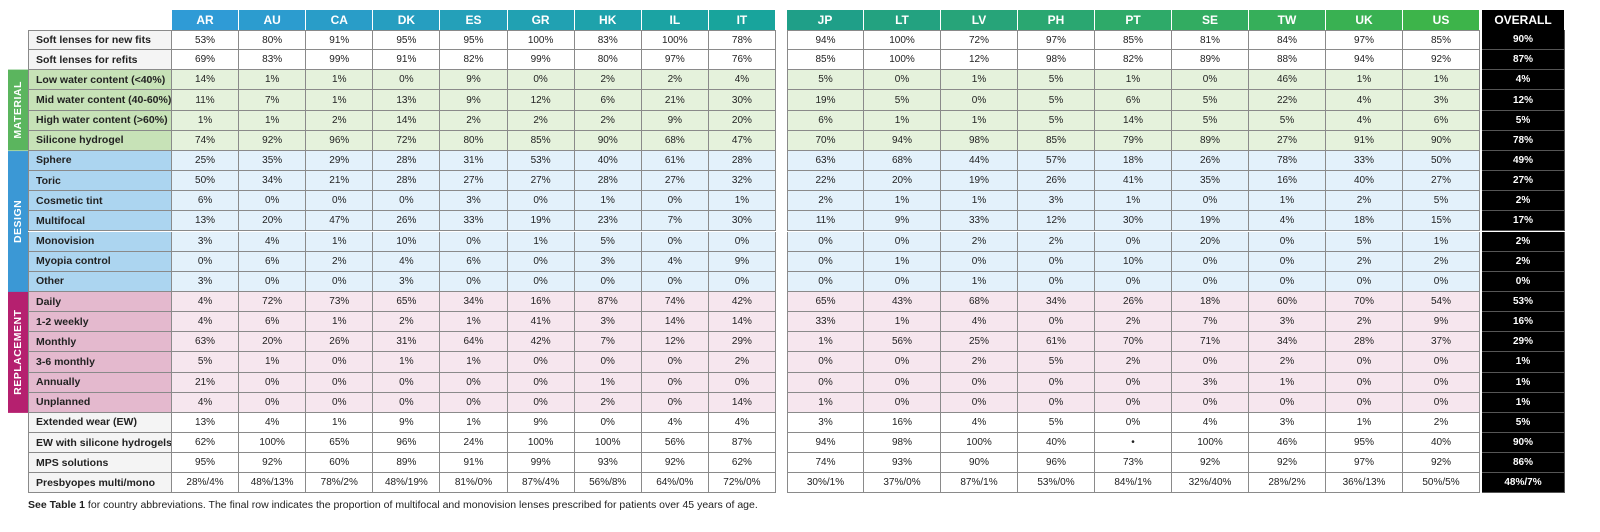 This screenshot has width=1600, height=532. What do you see at coordinates (1133, 20) in the screenshot?
I see `column-header: PT` at bounding box center [1133, 20].